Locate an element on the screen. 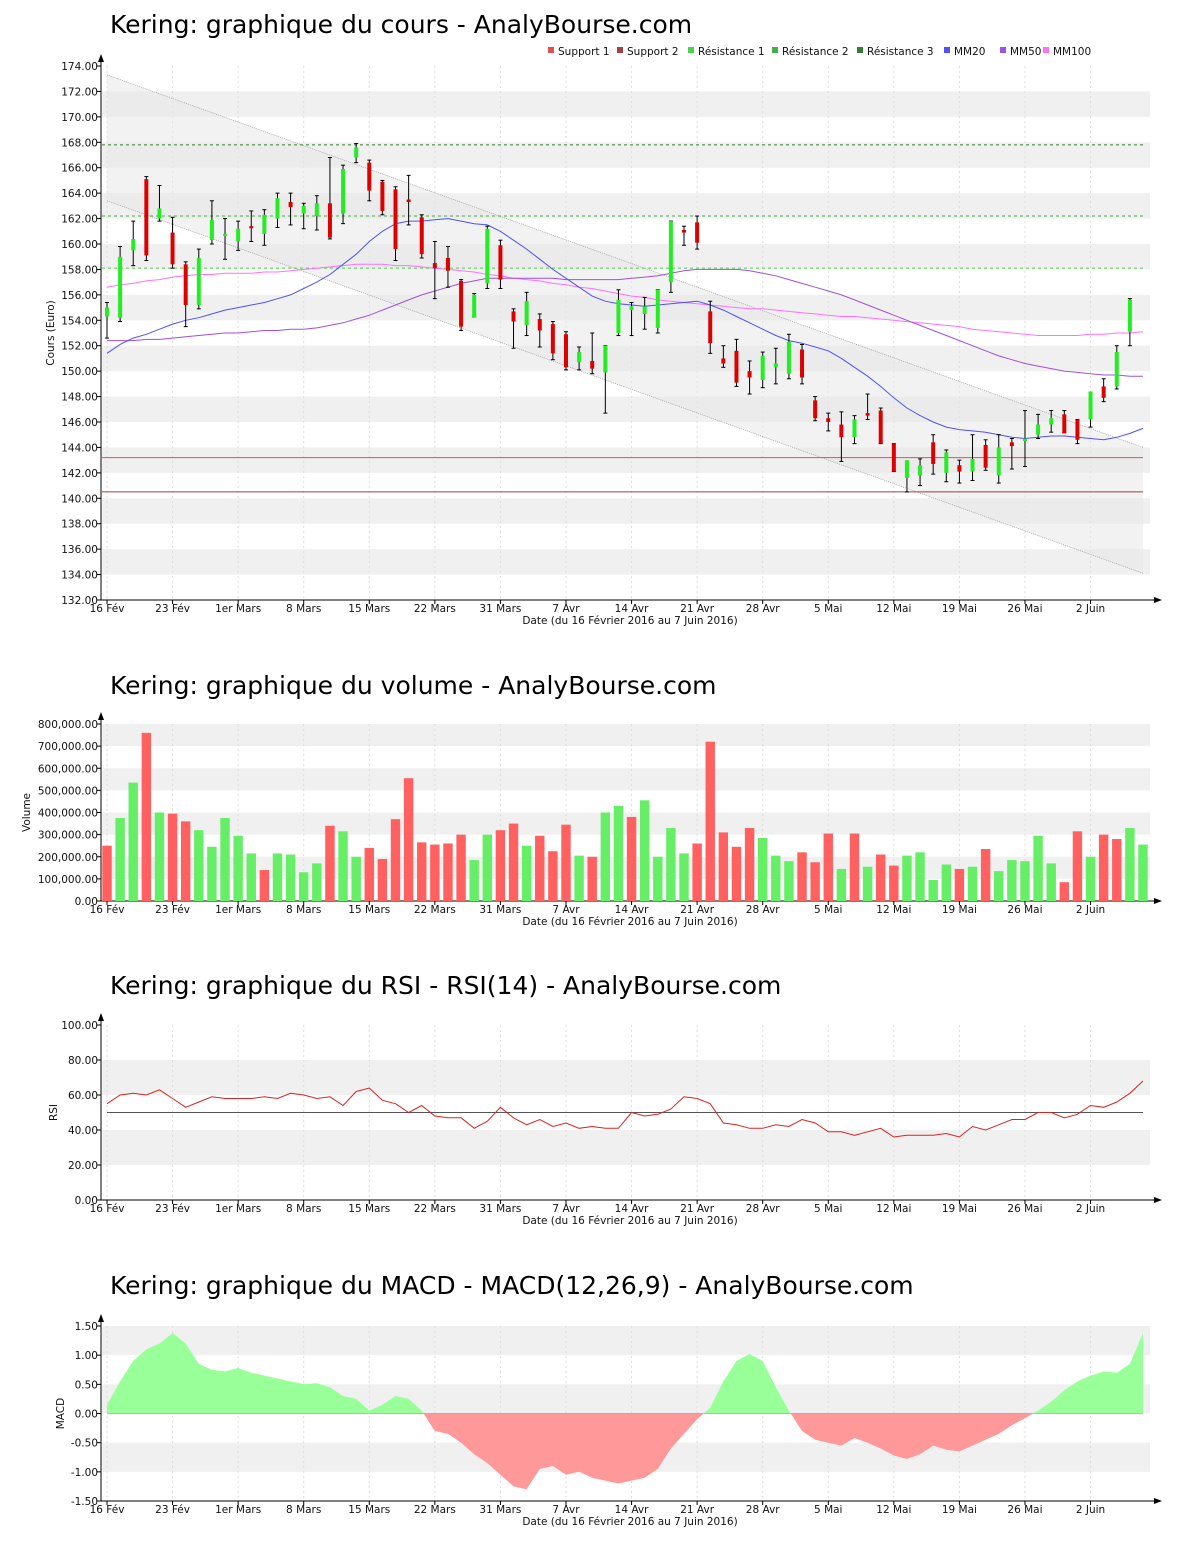 The height and width of the screenshot is (1550, 1200). y-axis-title: Cours (Euro) is located at coordinates (51, 333).